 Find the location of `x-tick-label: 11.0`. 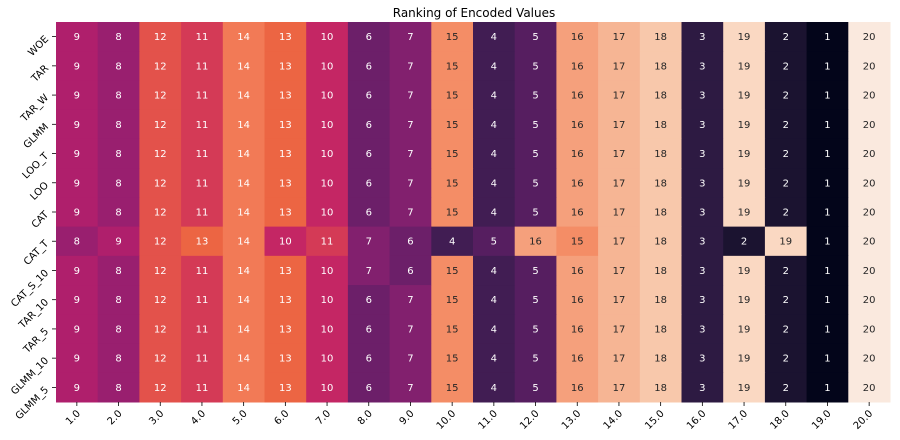

x-tick-label: 11.0 is located at coordinates (488, 420).